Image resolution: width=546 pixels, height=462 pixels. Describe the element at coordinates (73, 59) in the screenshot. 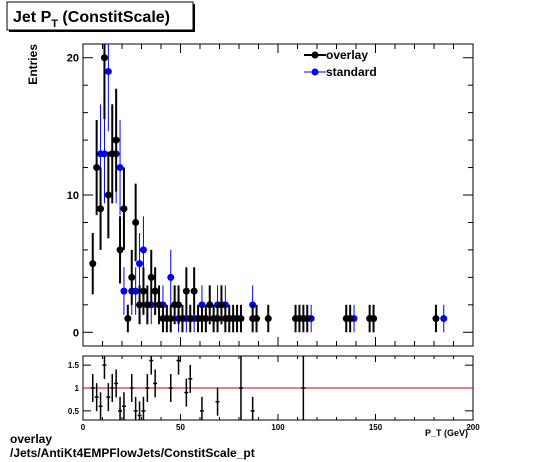

I see `y-tick-label: 20` at that location.